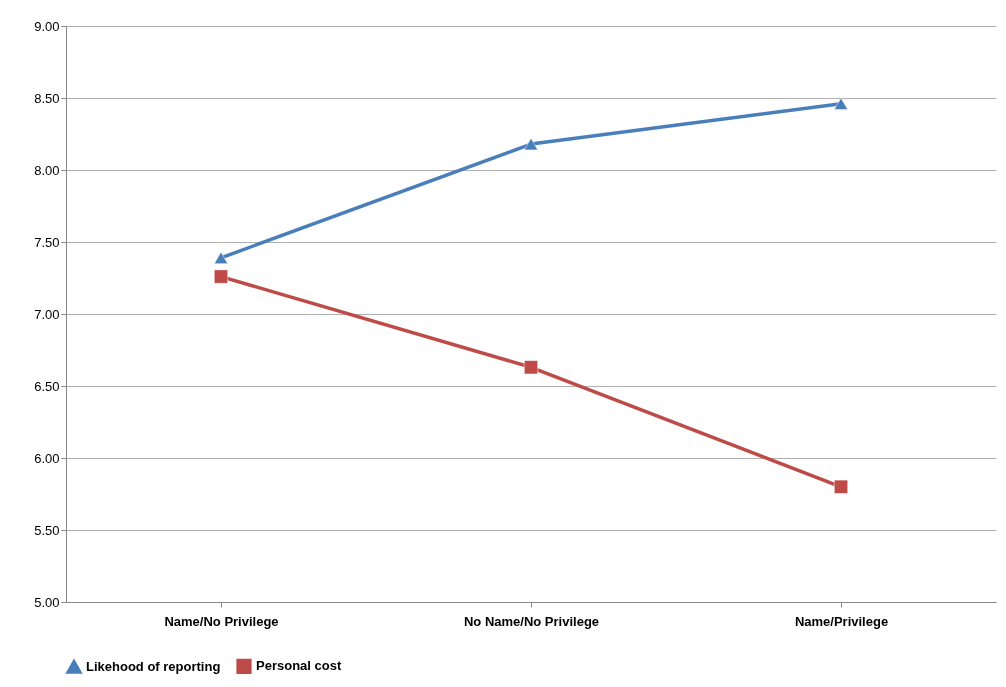 This screenshot has height=687, width=1006. What do you see at coordinates (531, 621) in the screenshot?
I see `x-tick-label: No Name/No Privilege` at bounding box center [531, 621].